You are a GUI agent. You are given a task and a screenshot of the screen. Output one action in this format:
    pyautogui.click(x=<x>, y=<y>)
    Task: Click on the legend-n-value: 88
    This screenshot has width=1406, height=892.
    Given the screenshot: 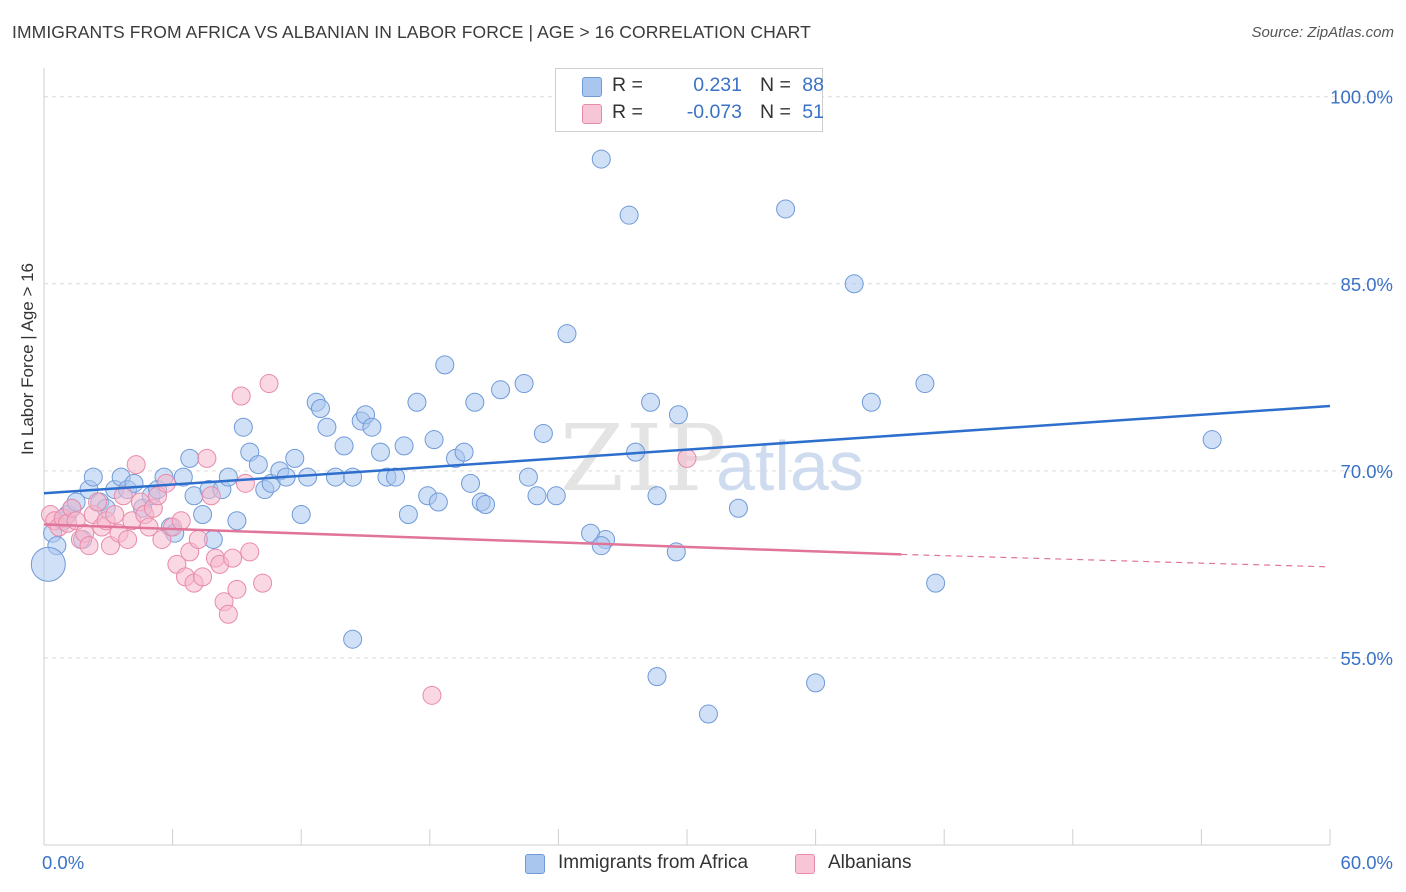 What is the action you would take?
    pyautogui.click(x=813, y=85)
    